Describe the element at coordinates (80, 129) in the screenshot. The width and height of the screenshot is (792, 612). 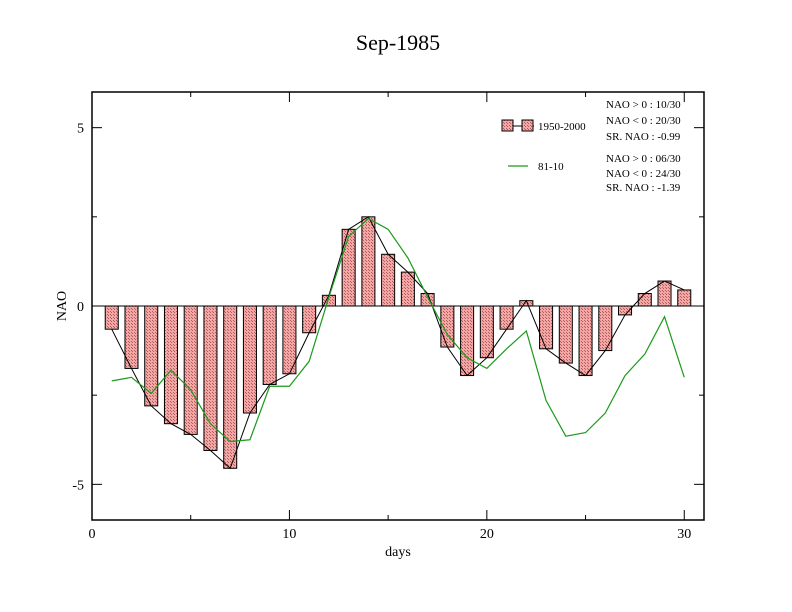
I see `y-tick-label: 5` at that location.